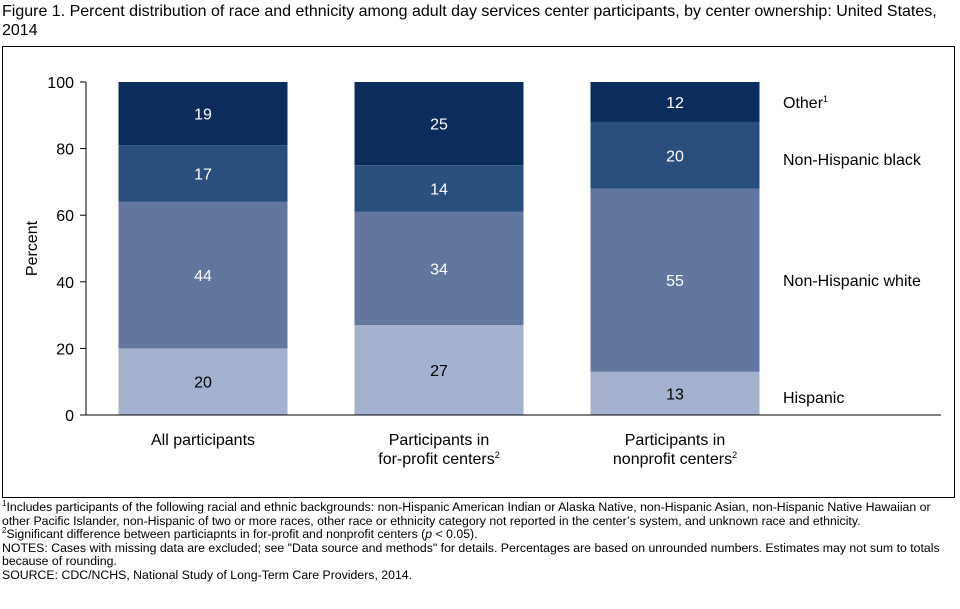  I want to click on value-label-non-hispanic-black-3: 20, so click(675, 156).